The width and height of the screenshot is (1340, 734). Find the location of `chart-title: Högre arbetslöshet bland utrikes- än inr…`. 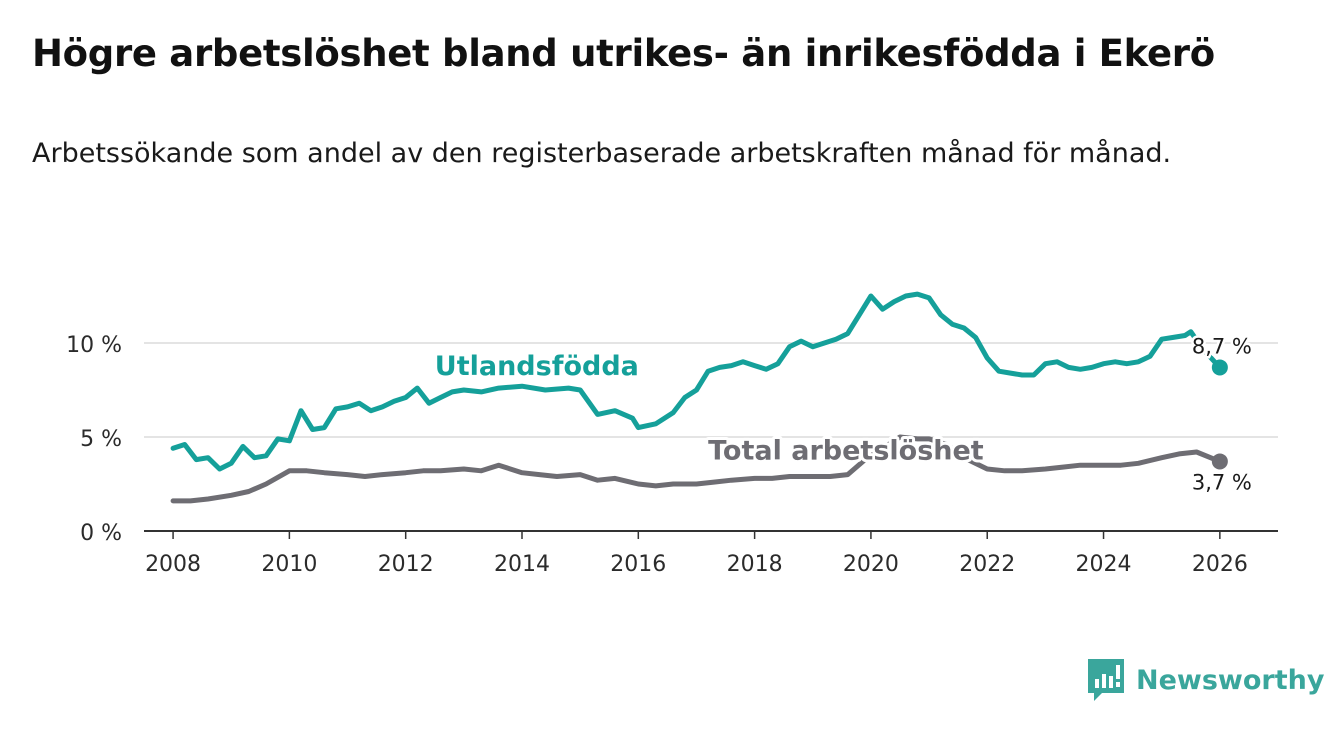

chart-title: Högre arbetslöshet bland utrikes- än inr… is located at coordinates (623, 53).